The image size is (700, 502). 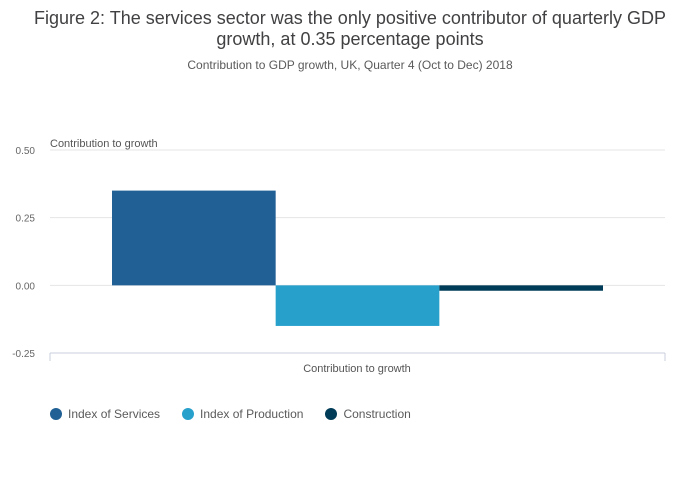 What do you see at coordinates (252, 414) in the screenshot?
I see `legend-label: Index of Production` at bounding box center [252, 414].